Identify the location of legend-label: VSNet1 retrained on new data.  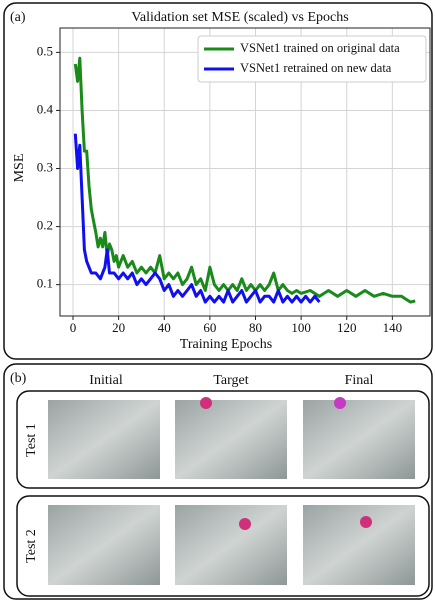
(316, 68).